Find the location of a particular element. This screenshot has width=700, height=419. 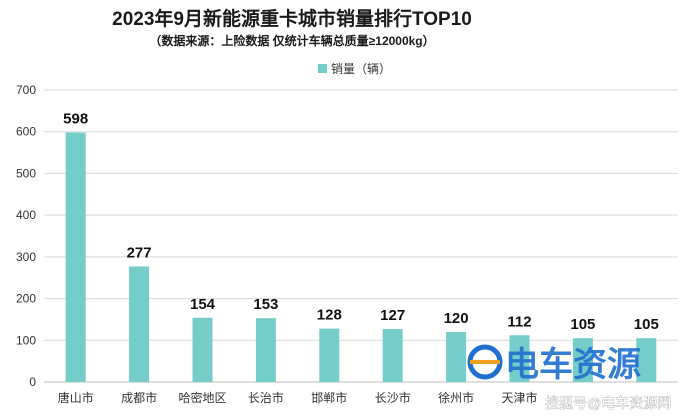

x-tick-label: 哈密地区 is located at coordinates (202, 397).